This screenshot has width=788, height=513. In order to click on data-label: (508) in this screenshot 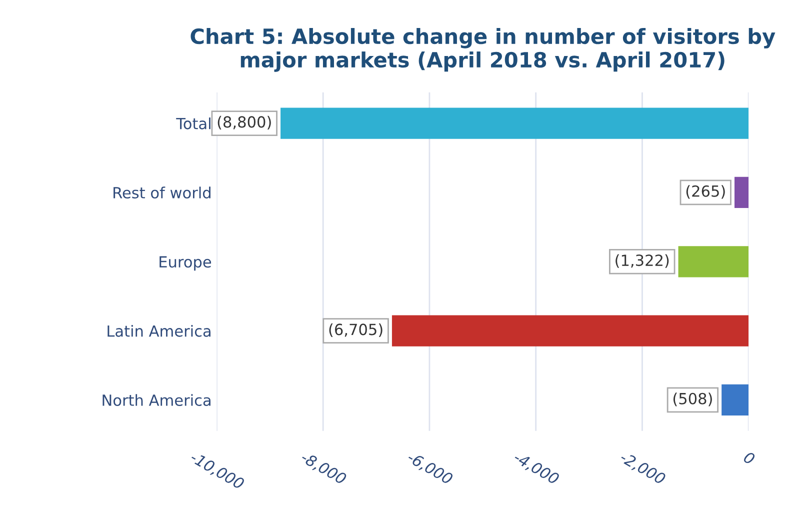, I will do `click(692, 399)`.